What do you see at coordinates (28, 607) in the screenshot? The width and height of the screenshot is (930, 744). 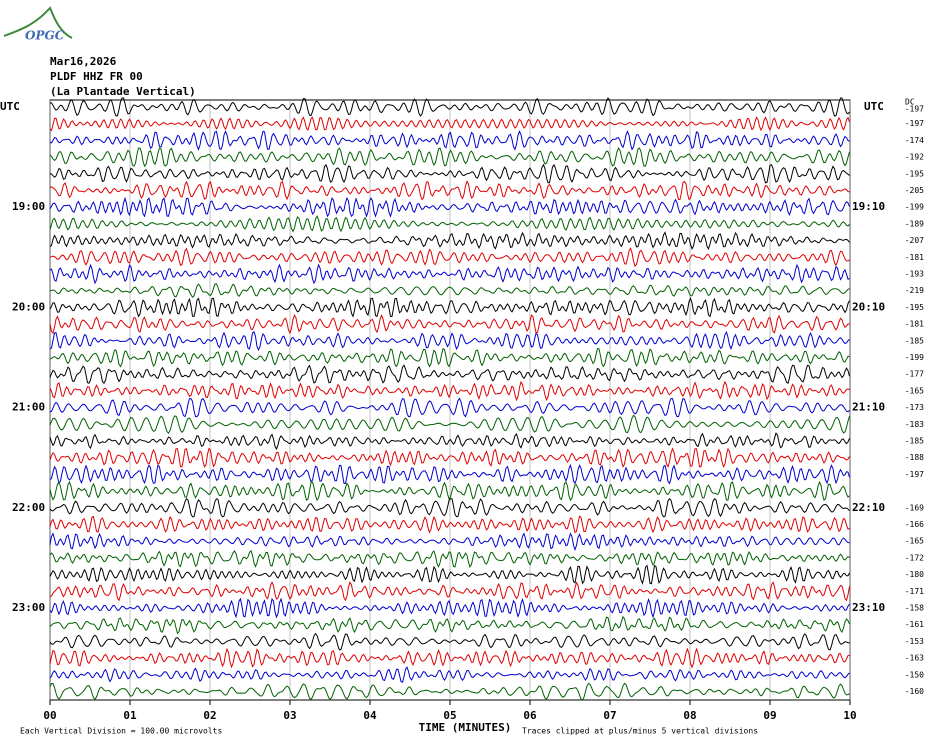 I see `left-time-label: 23:00` at bounding box center [28, 607].